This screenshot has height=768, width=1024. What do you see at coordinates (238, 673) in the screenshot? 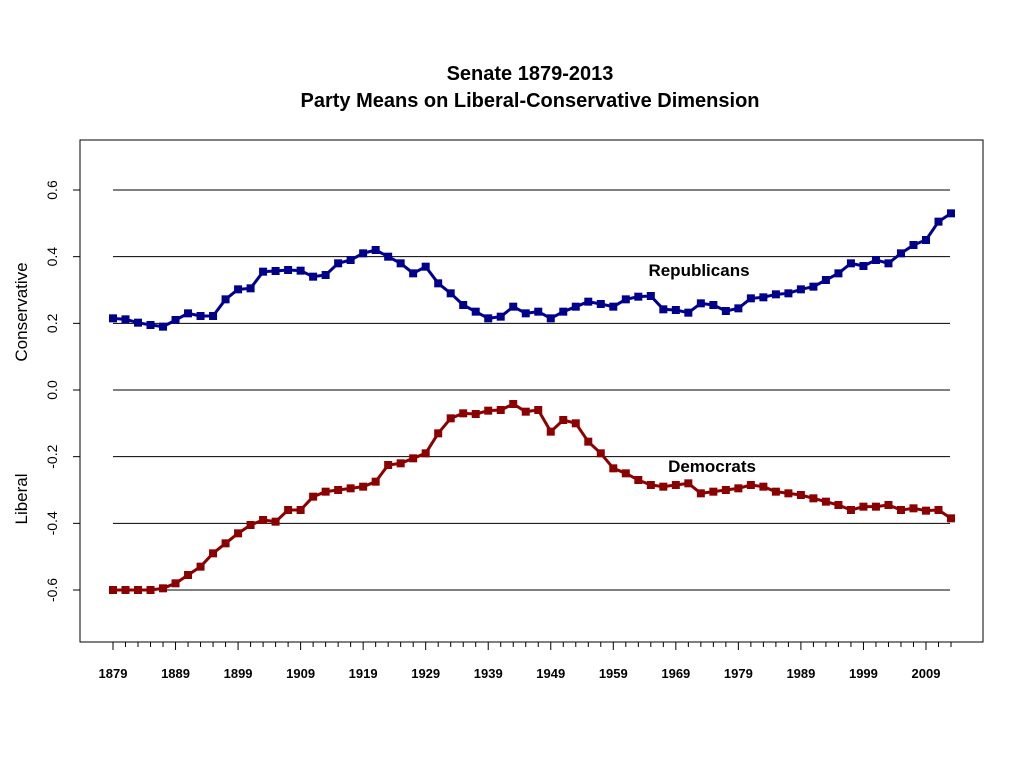
I see `x-tick-label: 1899` at bounding box center [238, 673].